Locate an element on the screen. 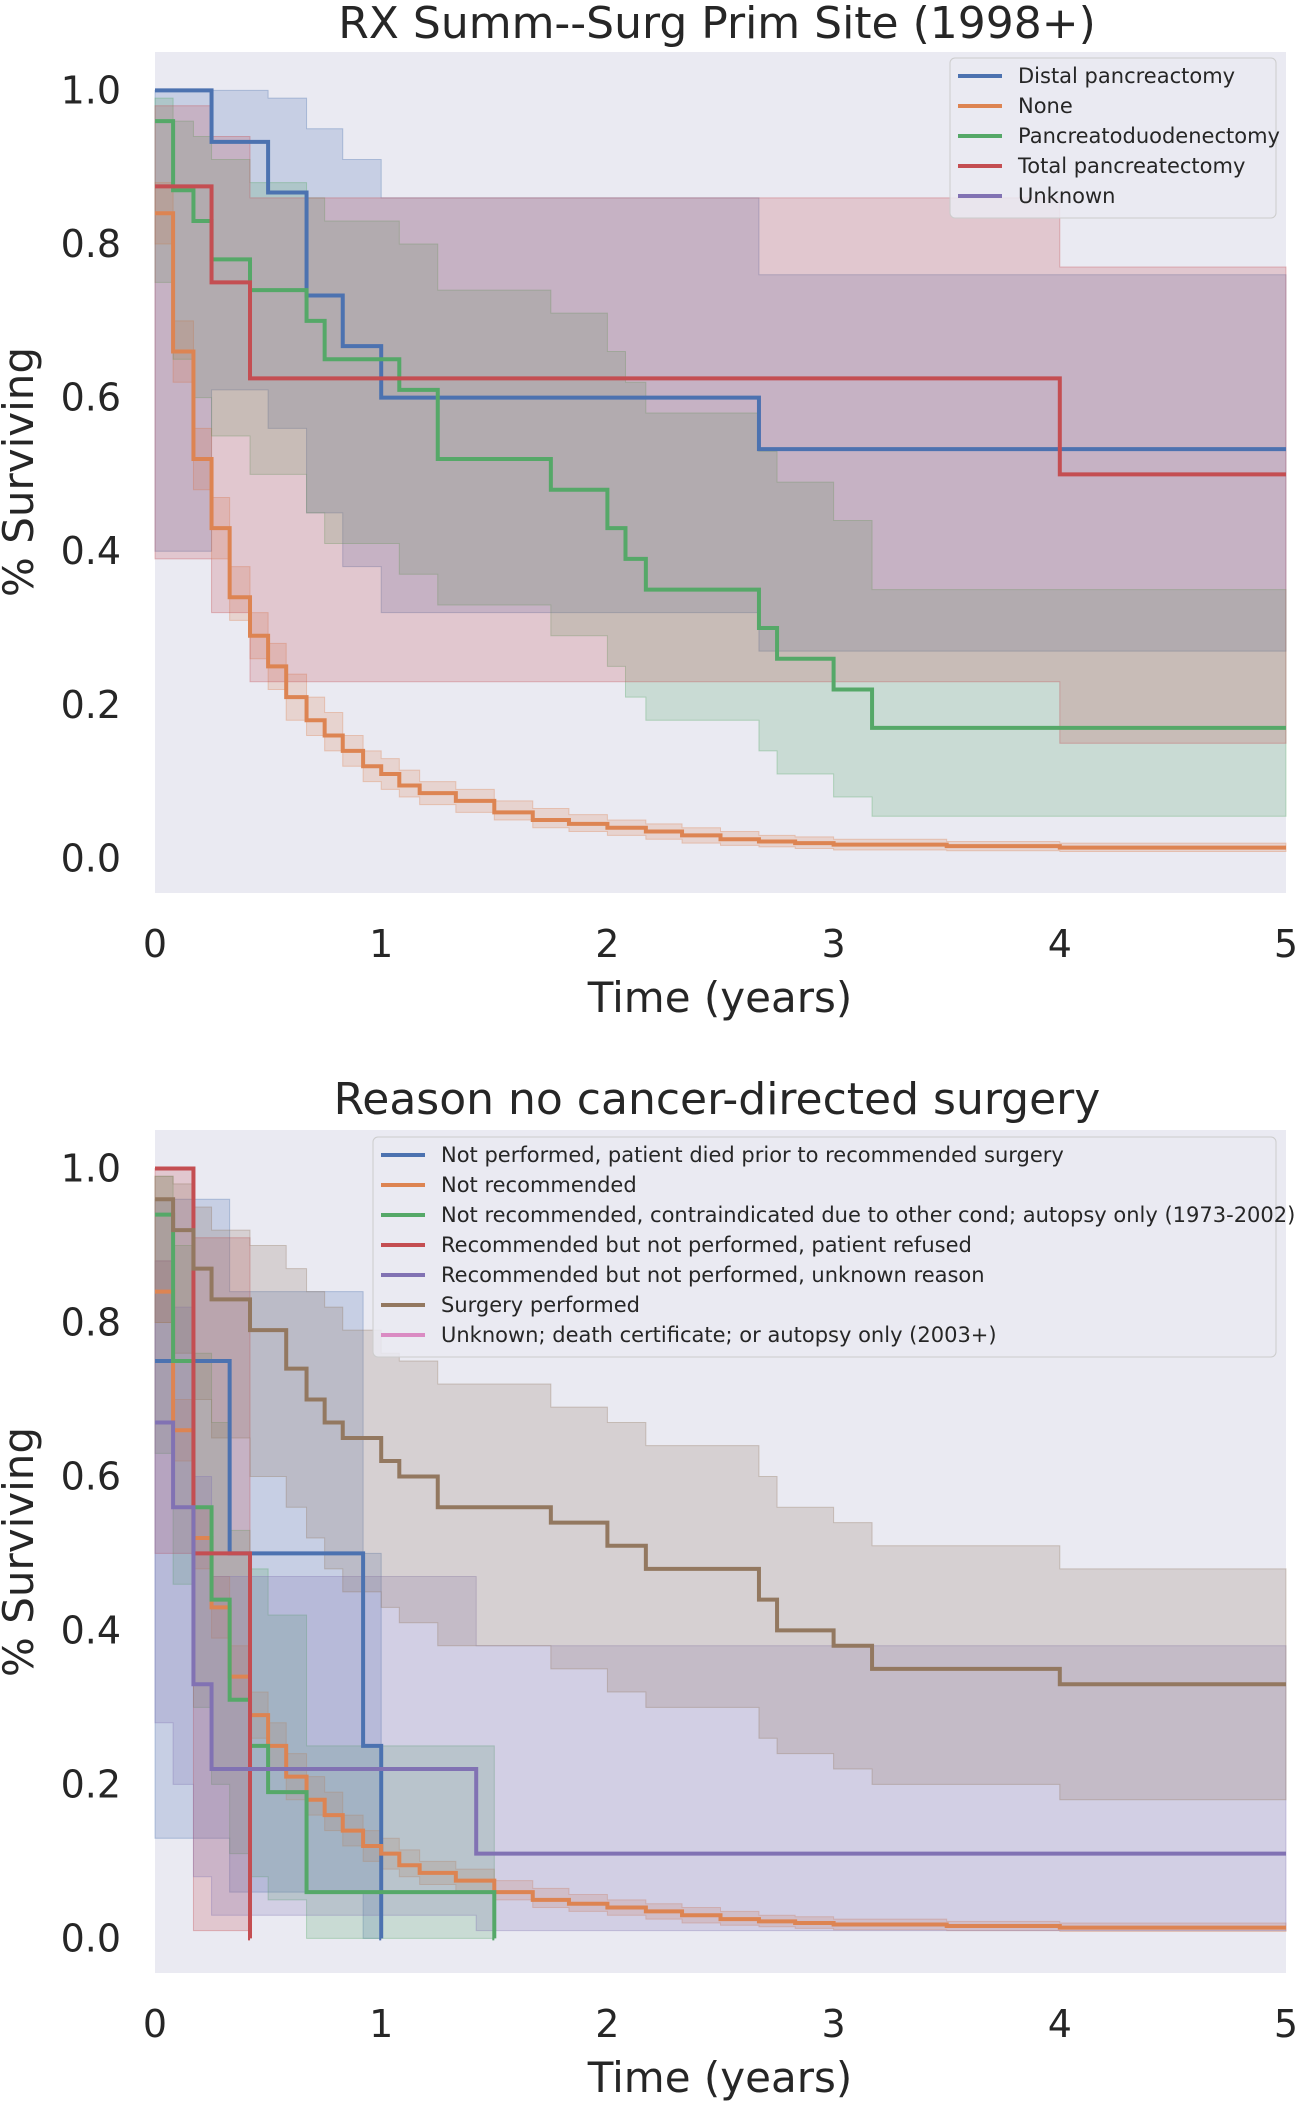 This screenshot has width=1299, height=2104. chart-title: RX Summ--Surg Prim Site (1998+) is located at coordinates (717, 24).